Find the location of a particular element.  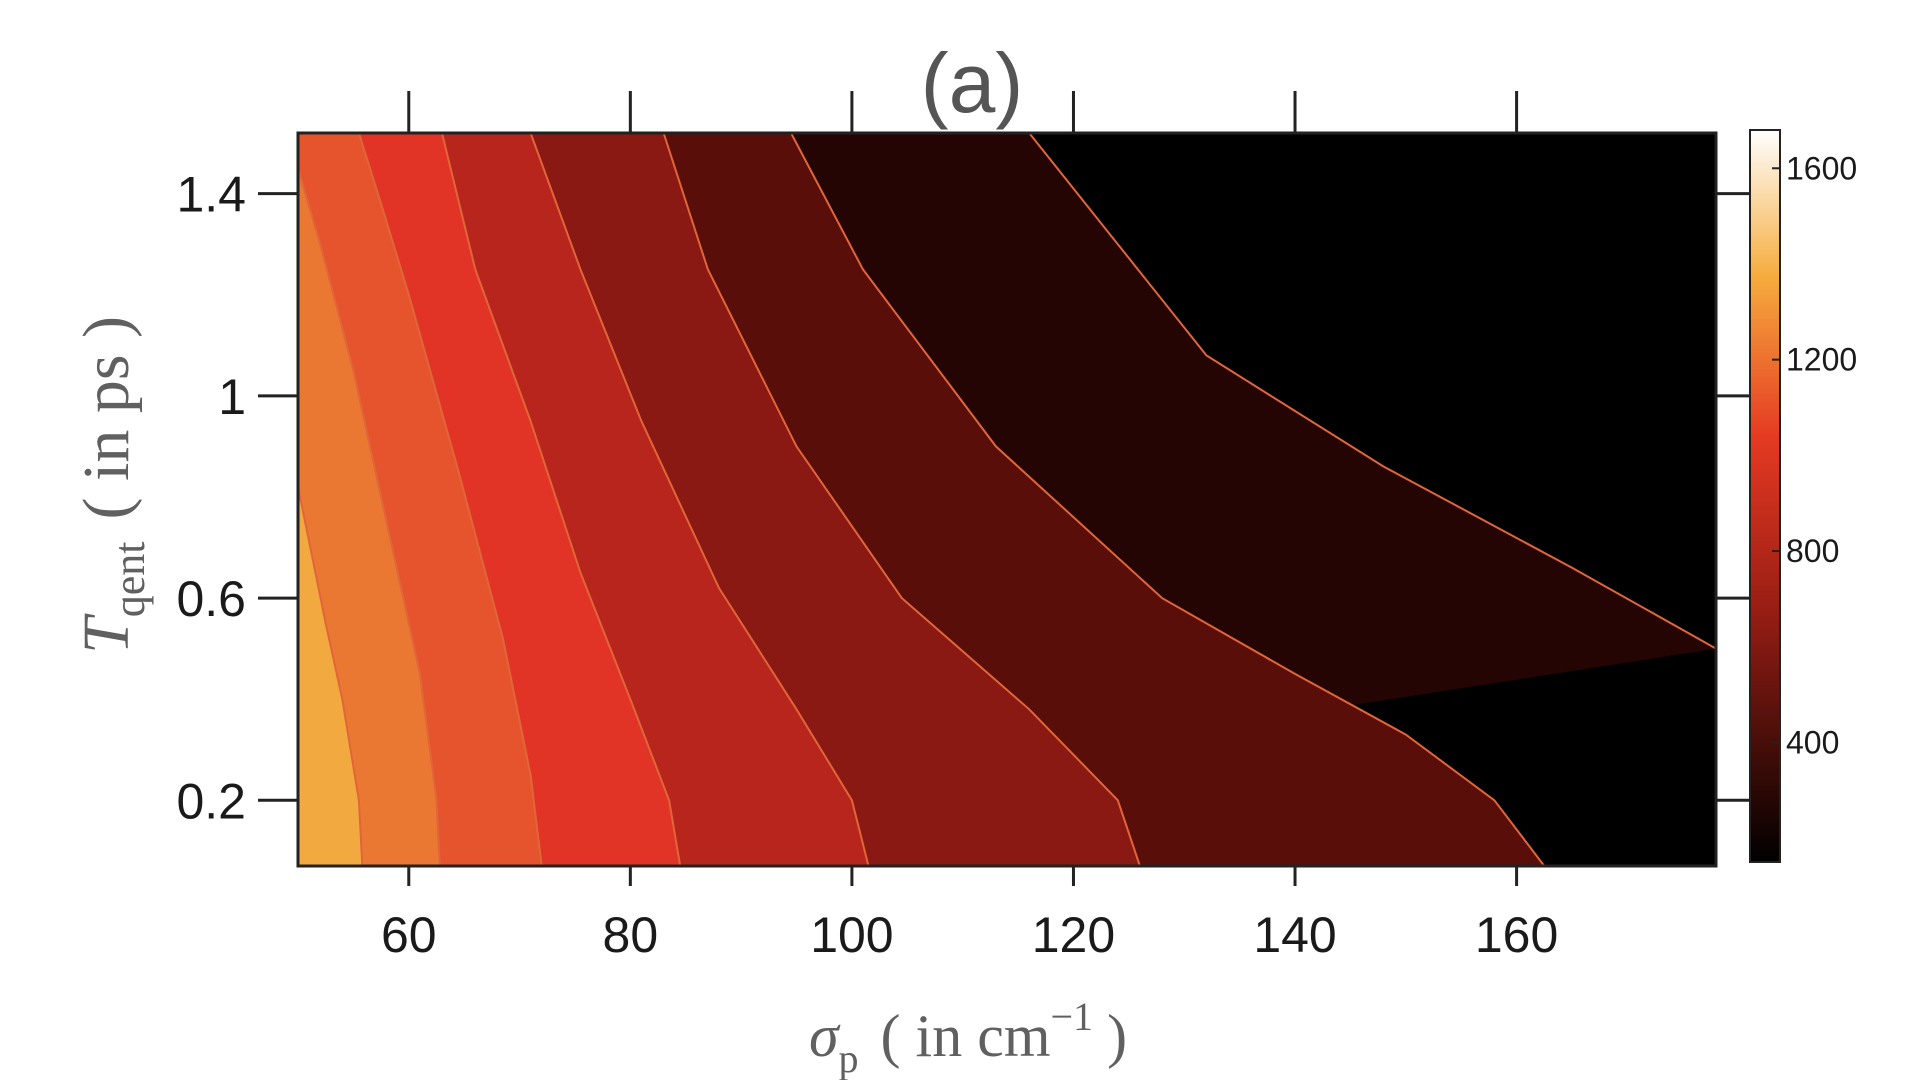

colorbar is located at coordinates (1765, 496).